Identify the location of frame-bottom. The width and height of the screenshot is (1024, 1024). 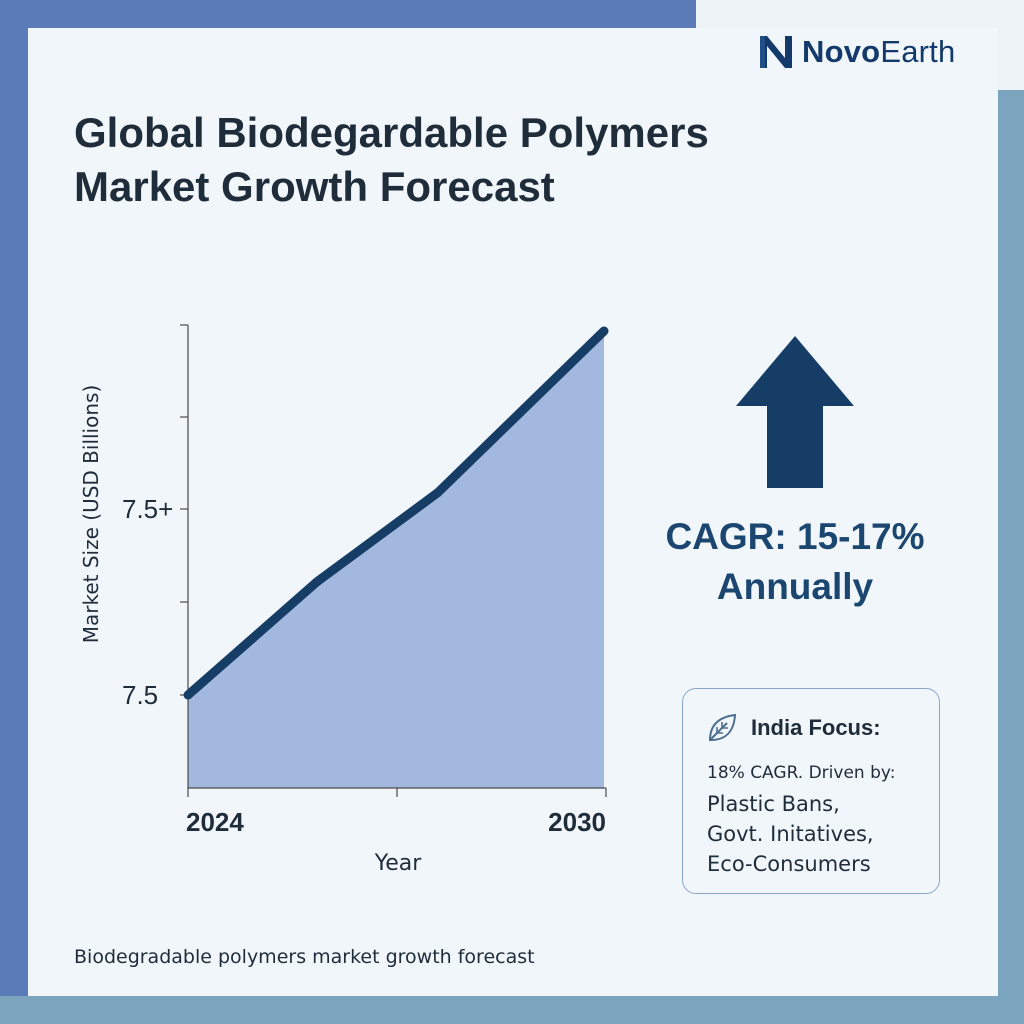
(512, 1010).